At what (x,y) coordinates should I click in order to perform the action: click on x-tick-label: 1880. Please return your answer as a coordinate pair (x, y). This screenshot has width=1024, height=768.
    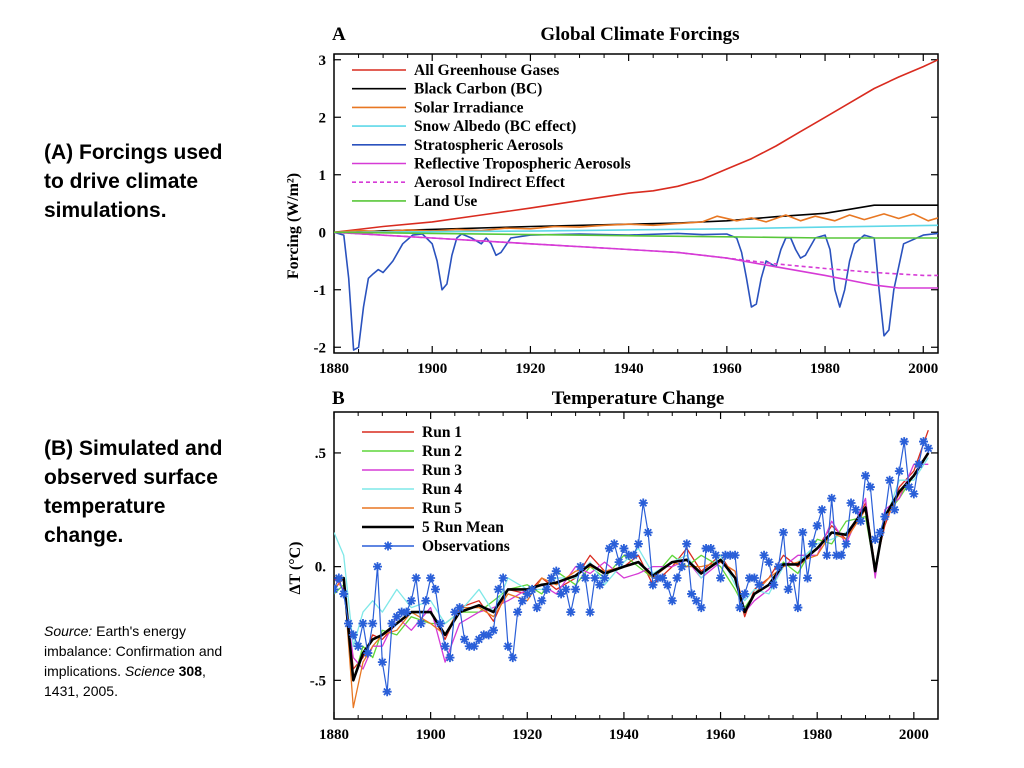
    Looking at the image, I should click on (334, 369).